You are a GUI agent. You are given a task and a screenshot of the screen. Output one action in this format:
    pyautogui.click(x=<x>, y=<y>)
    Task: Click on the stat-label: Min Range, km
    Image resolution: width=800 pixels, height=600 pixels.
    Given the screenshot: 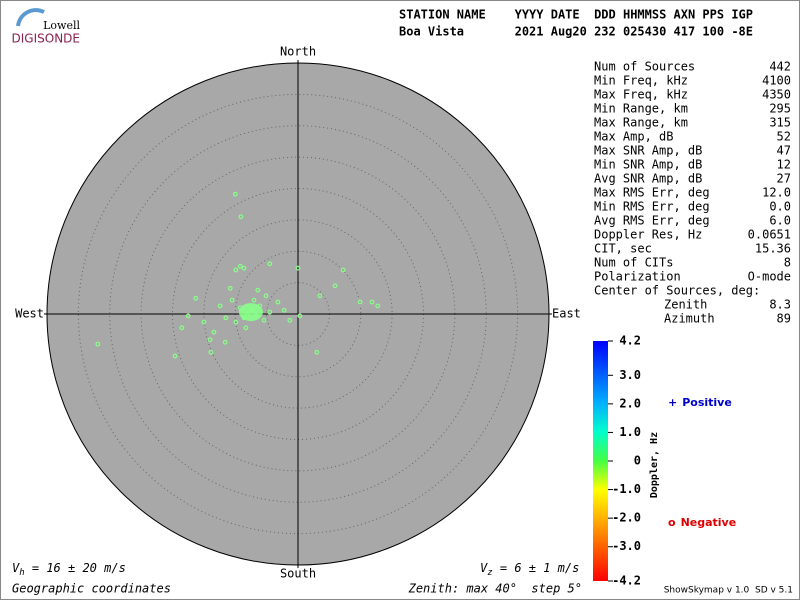 What is the action you would take?
    pyautogui.click(x=641, y=109)
    